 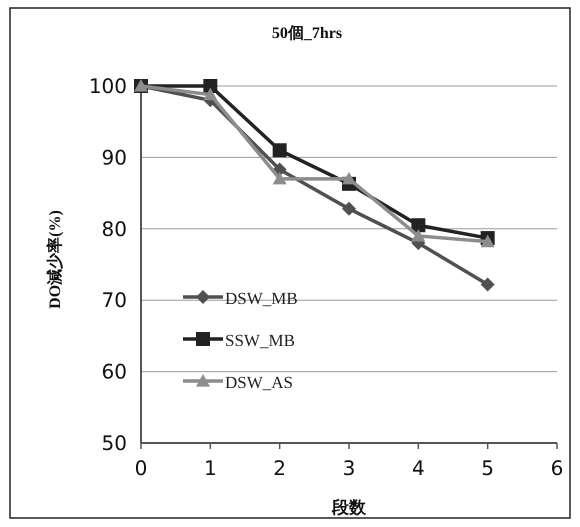 What do you see at coordinates (114, 443) in the screenshot?
I see `y-tick-label: 50` at bounding box center [114, 443].